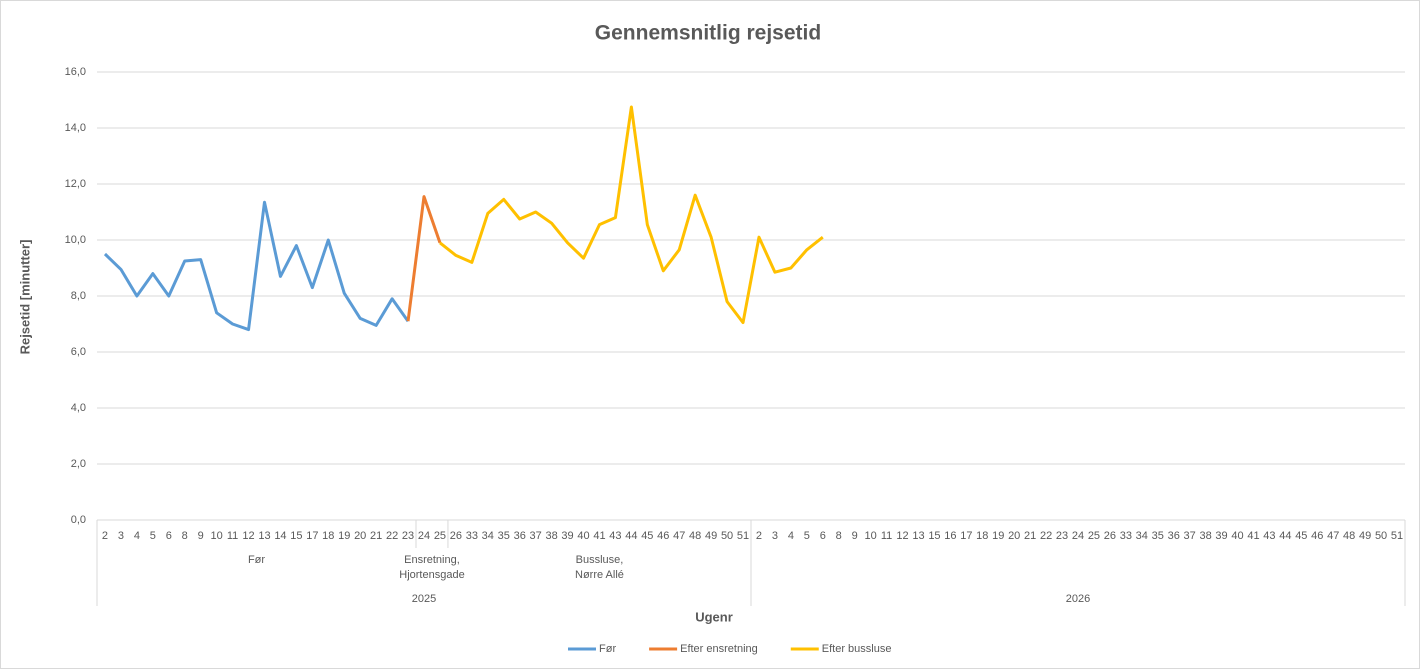  I want to click on x-tick-label: 14, so click(280, 536).